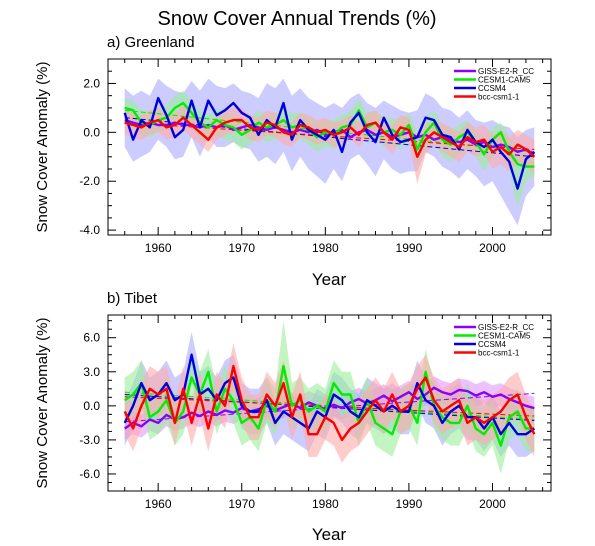 This screenshot has width=595, height=546. What do you see at coordinates (89, 181) in the screenshot?
I see `y-tick-label: -2.0` at bounding box center [89, 181].